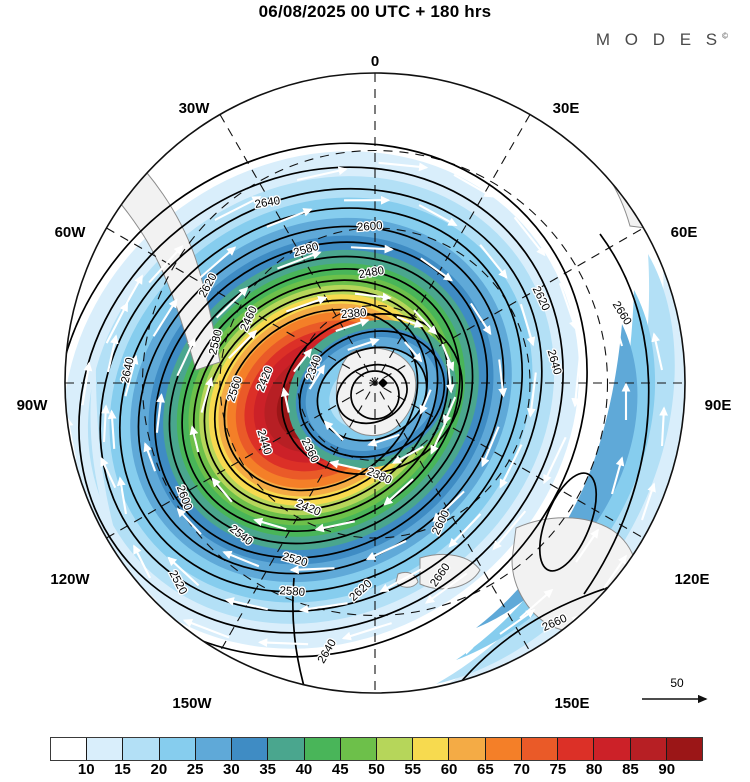 Image resolution: width=750 pixels, height=782 pixels. Describe the element at coordinates (375, 11) in the screenshot. I see `page-title: 06/08/2025 00 UTC + 180 hrs` at that location.